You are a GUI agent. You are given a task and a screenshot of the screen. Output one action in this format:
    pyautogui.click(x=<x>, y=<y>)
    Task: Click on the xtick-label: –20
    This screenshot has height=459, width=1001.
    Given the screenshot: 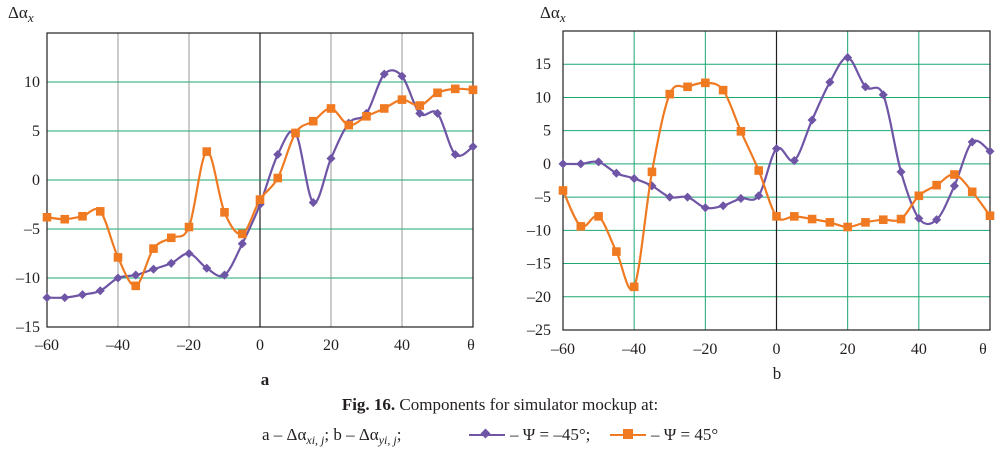 What is the action you would take?
    pyautogui.click(x=188, y=345)
    